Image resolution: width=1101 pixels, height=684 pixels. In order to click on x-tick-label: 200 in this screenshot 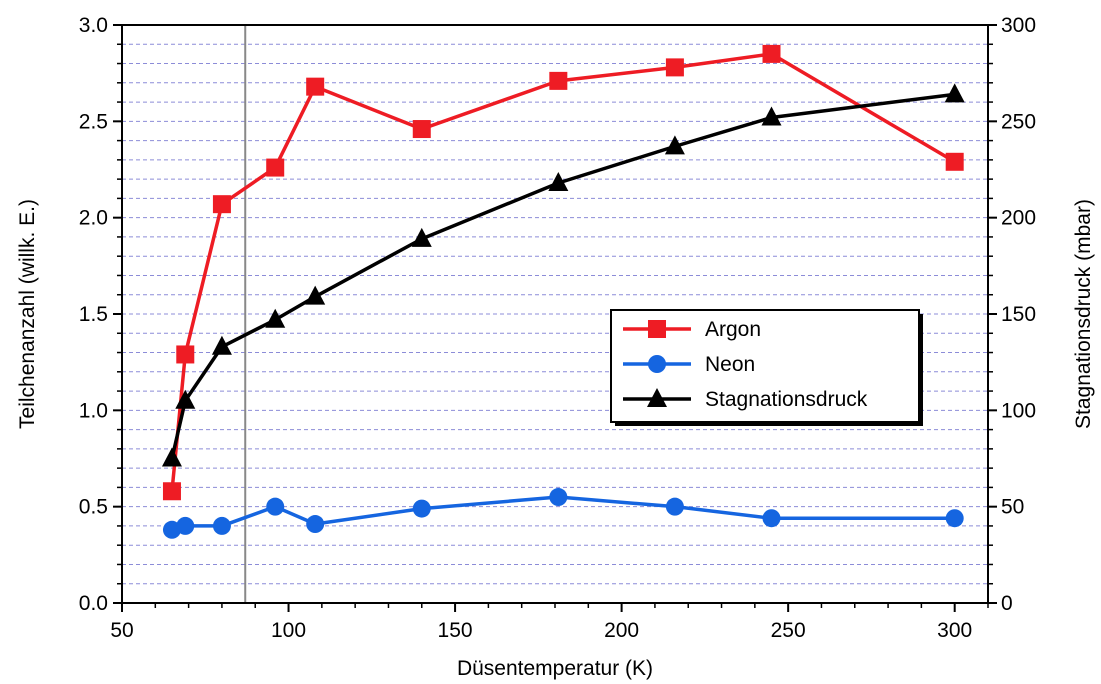, I will do `click(621, 630)`.